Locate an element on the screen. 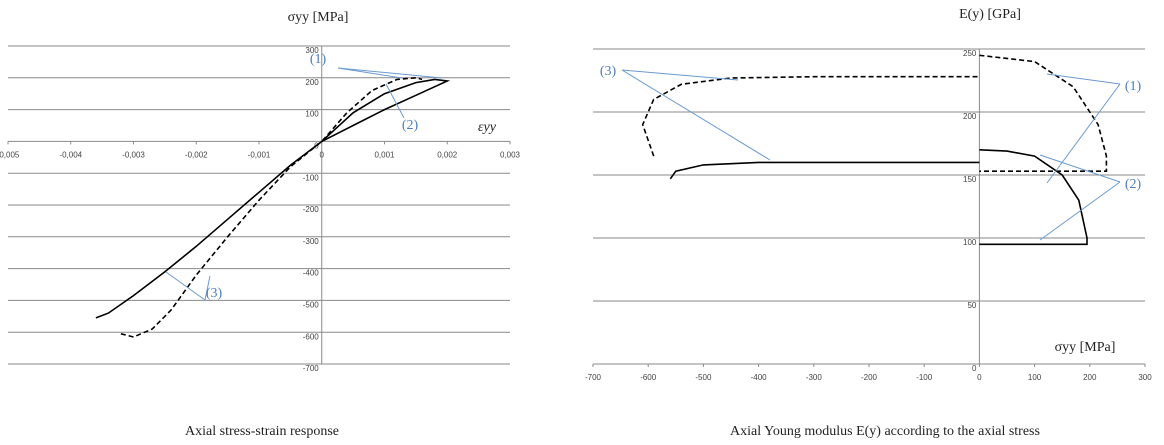  y-tick-label: -100 is located at coordinates (311, 177).